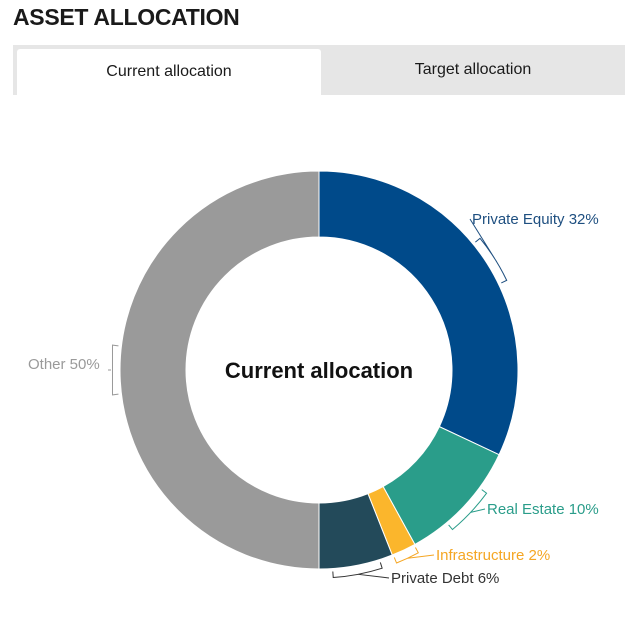 The height and width of the screenshot is (617, 639). I want to click on donut-slice-private-equity, so click(418, 313).